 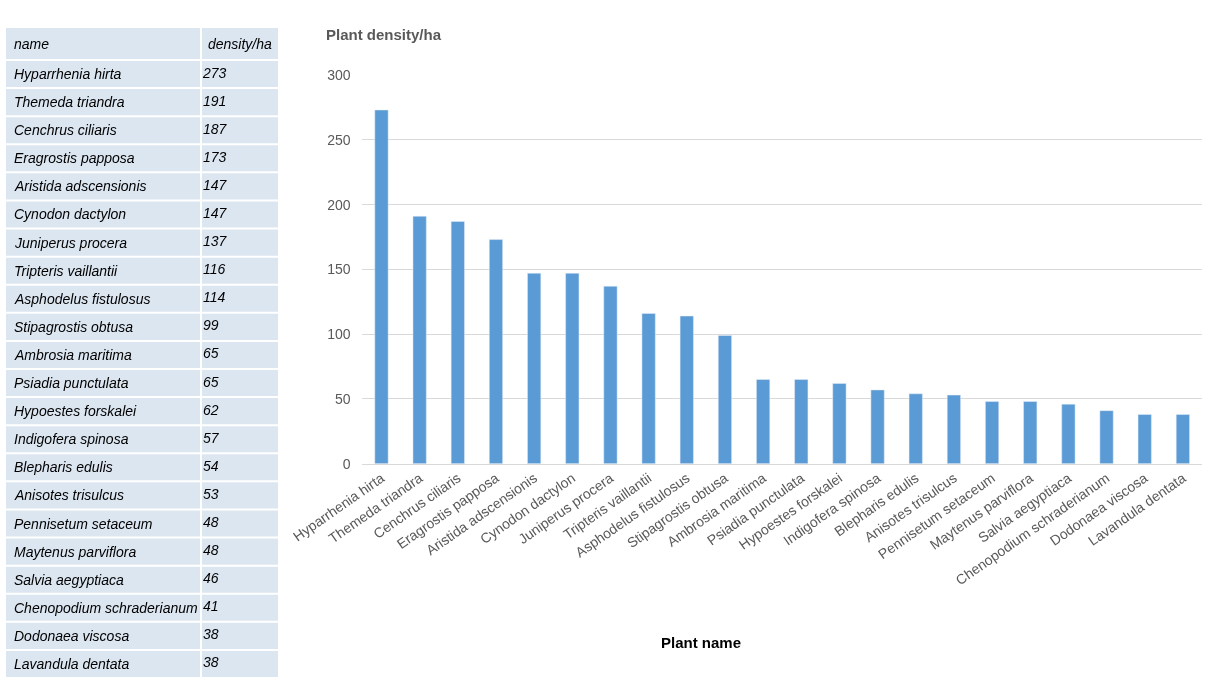 What do you see at coordinates (71, 383) in the screenshot?
I see `category-label: Psiadia punctulata` at bounding box center [71, 383].